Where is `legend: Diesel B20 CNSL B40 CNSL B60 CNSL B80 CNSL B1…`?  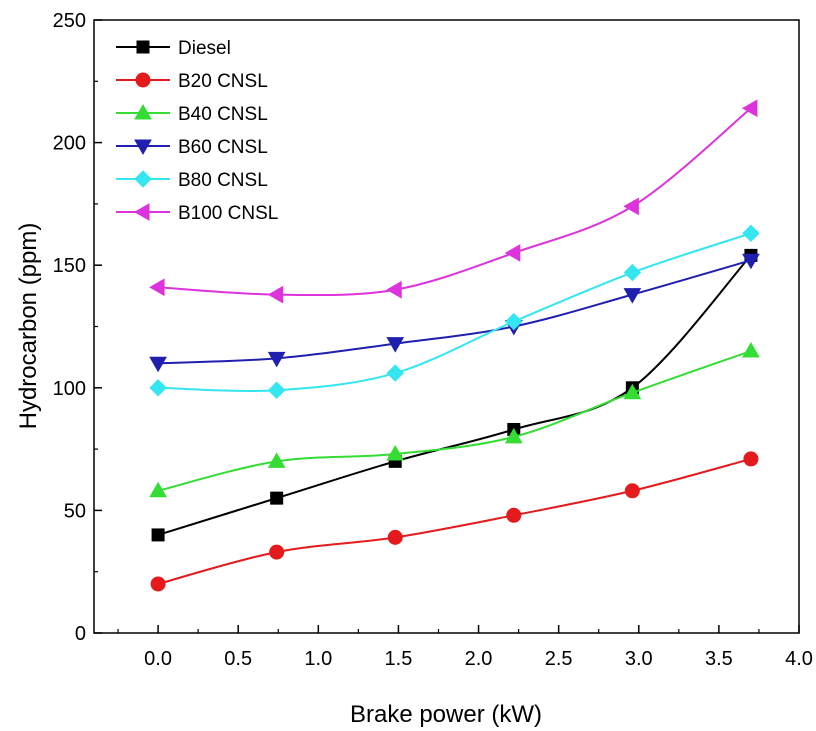 legend: Diesel B20 CNSL B40 CNSL B60 CNSL B80 CNSL B1… is located at coordinates (197, 131).